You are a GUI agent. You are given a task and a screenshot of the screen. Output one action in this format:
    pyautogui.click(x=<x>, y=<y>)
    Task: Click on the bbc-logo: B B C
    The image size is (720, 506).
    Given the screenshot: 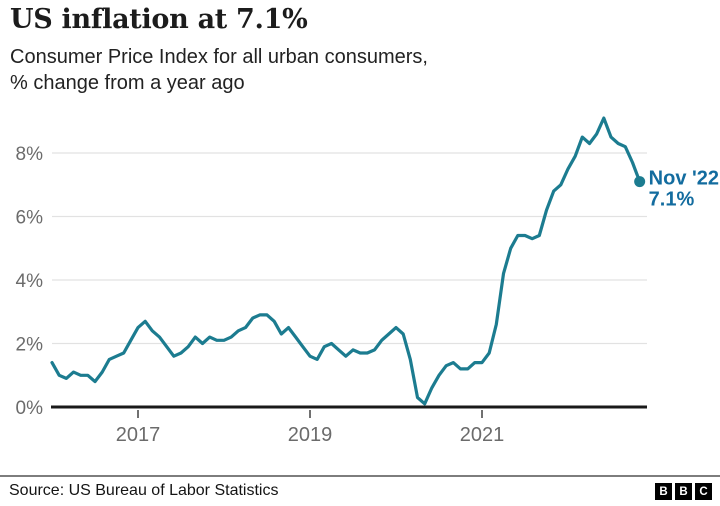 What is the action you would take?
    pyautogui.click(x=683, y=491)
    